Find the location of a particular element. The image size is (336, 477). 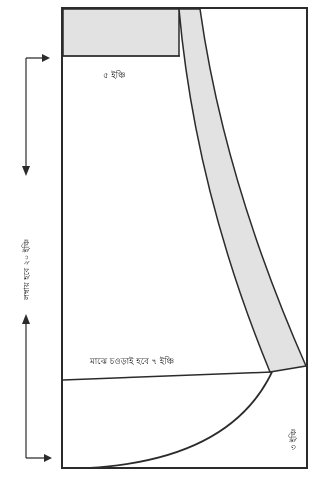

hem-curve is located at coordinates (180, 420).